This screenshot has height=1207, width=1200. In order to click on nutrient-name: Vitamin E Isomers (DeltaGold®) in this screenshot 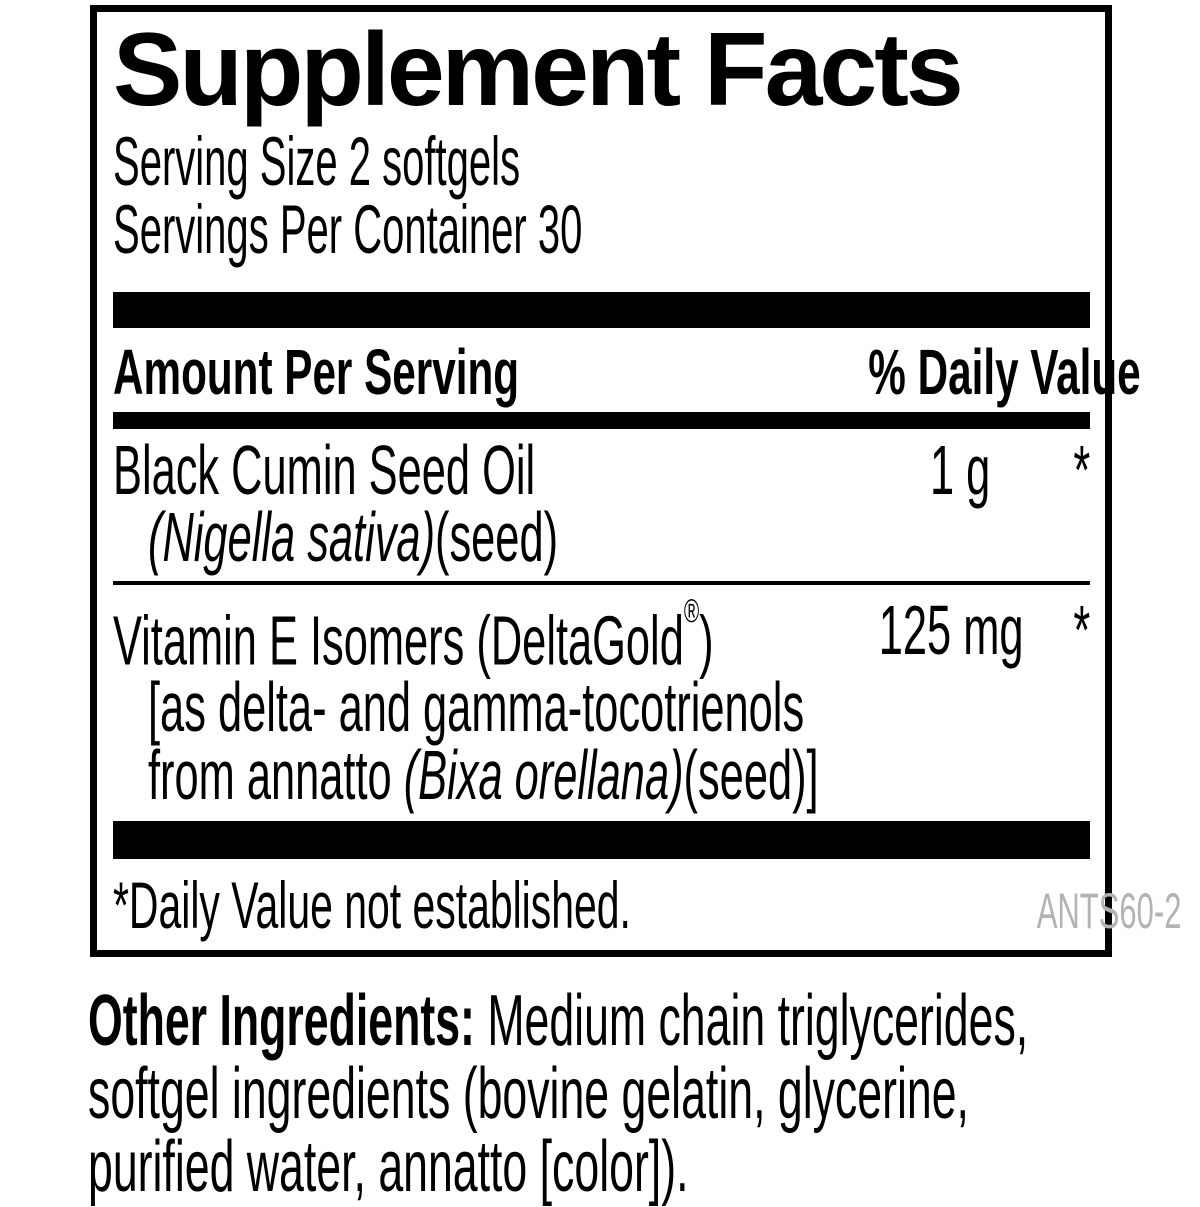, I will do `click(451, 634)`.